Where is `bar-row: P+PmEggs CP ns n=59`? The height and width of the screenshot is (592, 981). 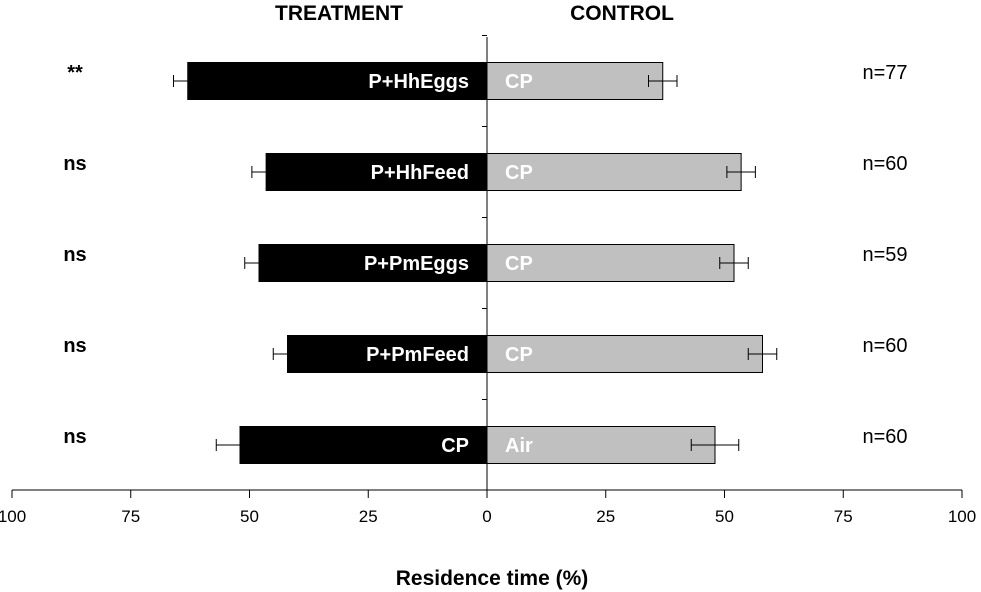 bar-row: P+PmEggs CP ns n=59 is located at coordinates (485, 263).